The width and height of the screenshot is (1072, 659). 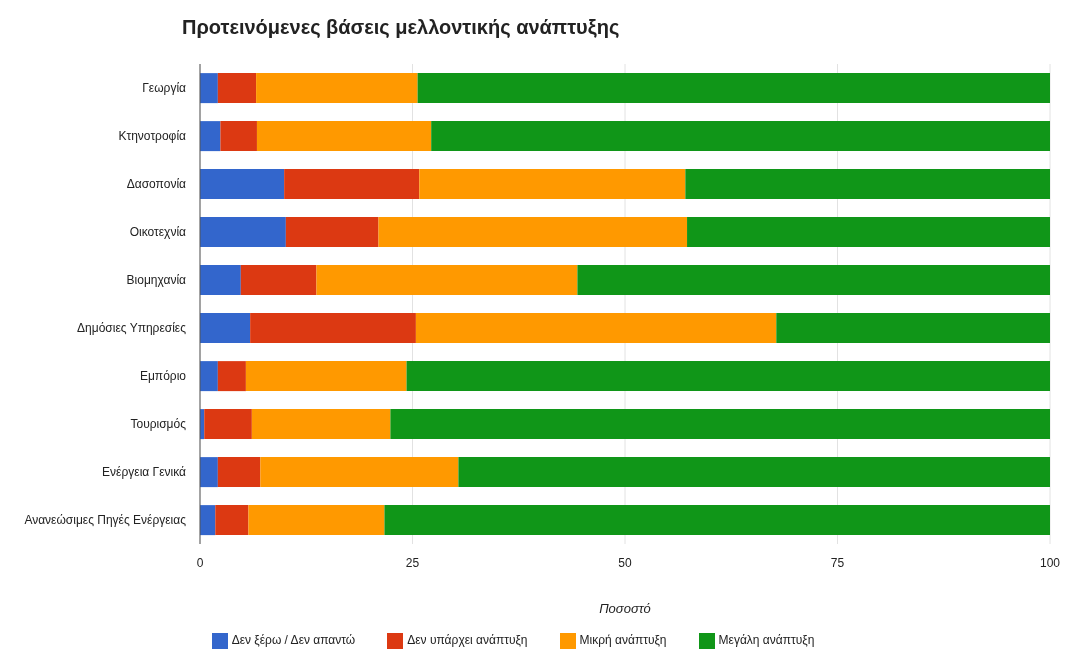 What do you see at coordinates (158, 232) in the screenshot?
I see `y-tick-label: Οικοτεχνία` at bounding box center [158, 232].